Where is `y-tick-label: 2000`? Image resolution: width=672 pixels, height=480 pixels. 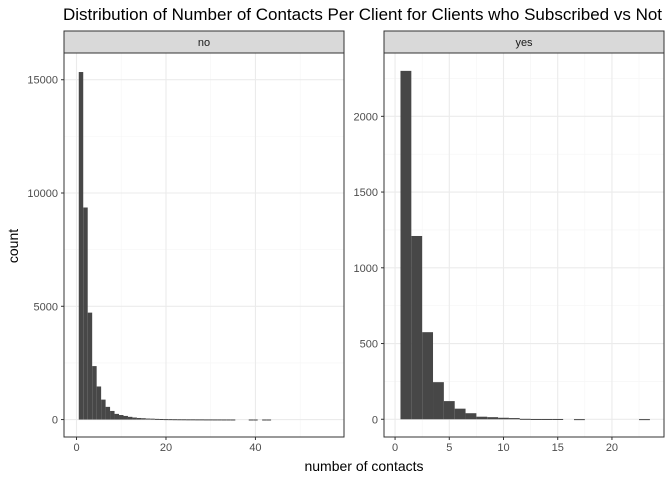 y-tick-label: 2000 is located at coordinates (366, 117).